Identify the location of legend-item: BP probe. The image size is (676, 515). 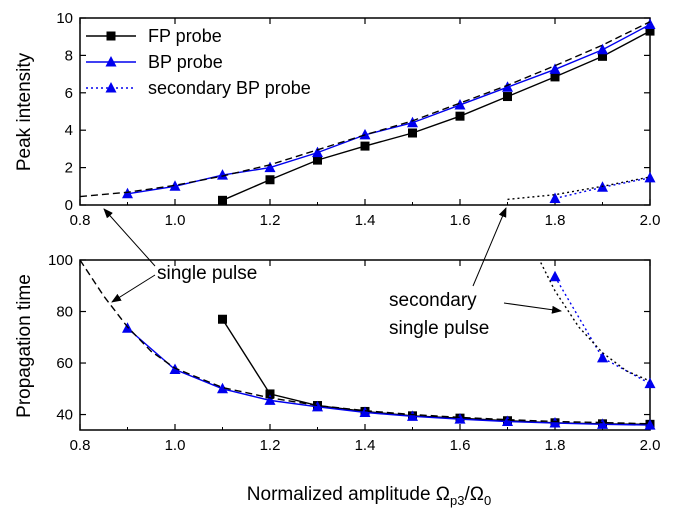
(154, 62).